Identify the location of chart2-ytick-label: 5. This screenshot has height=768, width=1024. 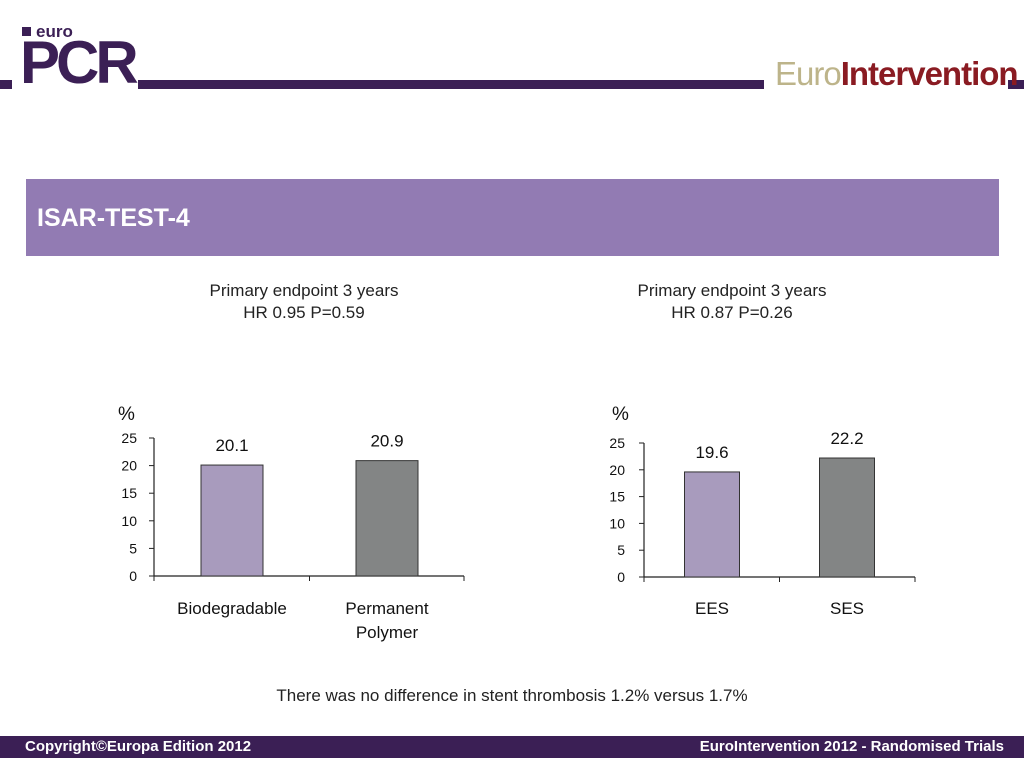
(621, 550).